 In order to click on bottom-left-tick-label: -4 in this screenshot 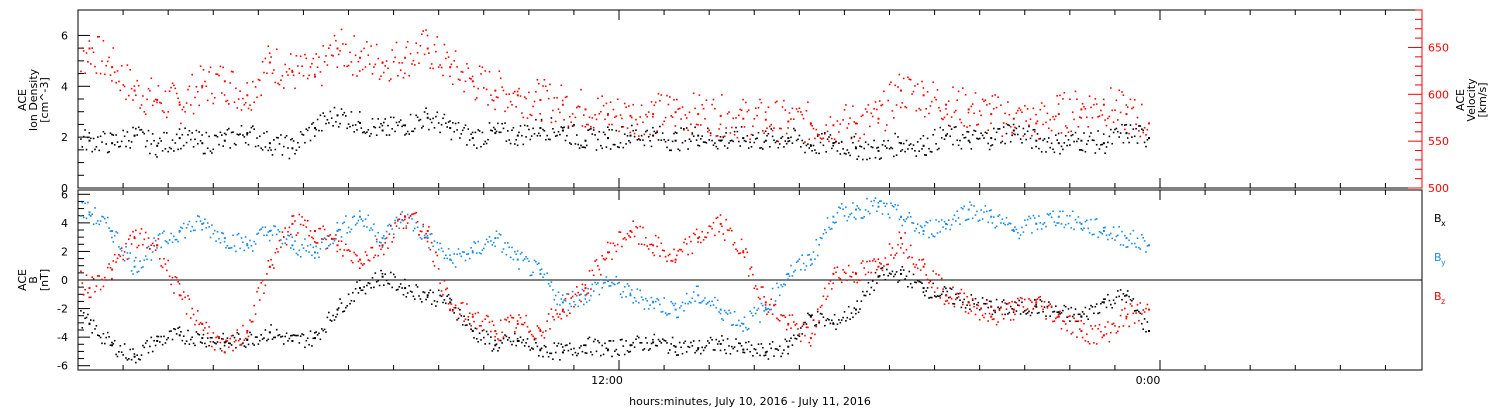, I will do `click(62, 337)`.